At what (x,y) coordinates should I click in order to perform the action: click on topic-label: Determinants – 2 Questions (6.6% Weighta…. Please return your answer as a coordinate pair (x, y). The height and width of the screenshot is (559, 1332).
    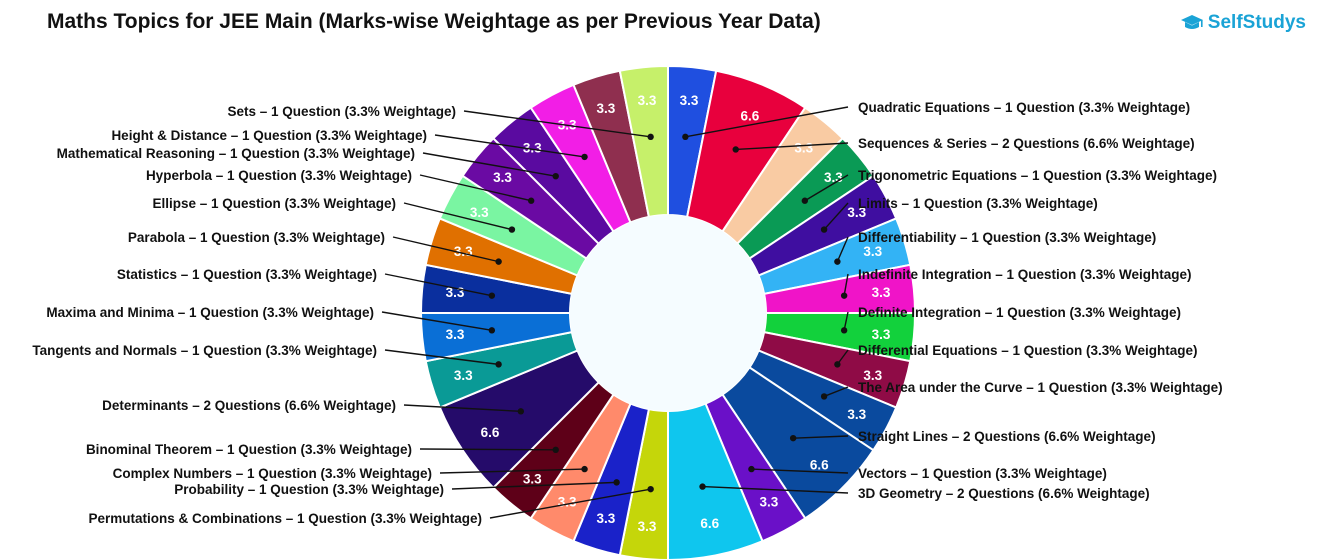
    Looking at the image, I should click on (249, 405).